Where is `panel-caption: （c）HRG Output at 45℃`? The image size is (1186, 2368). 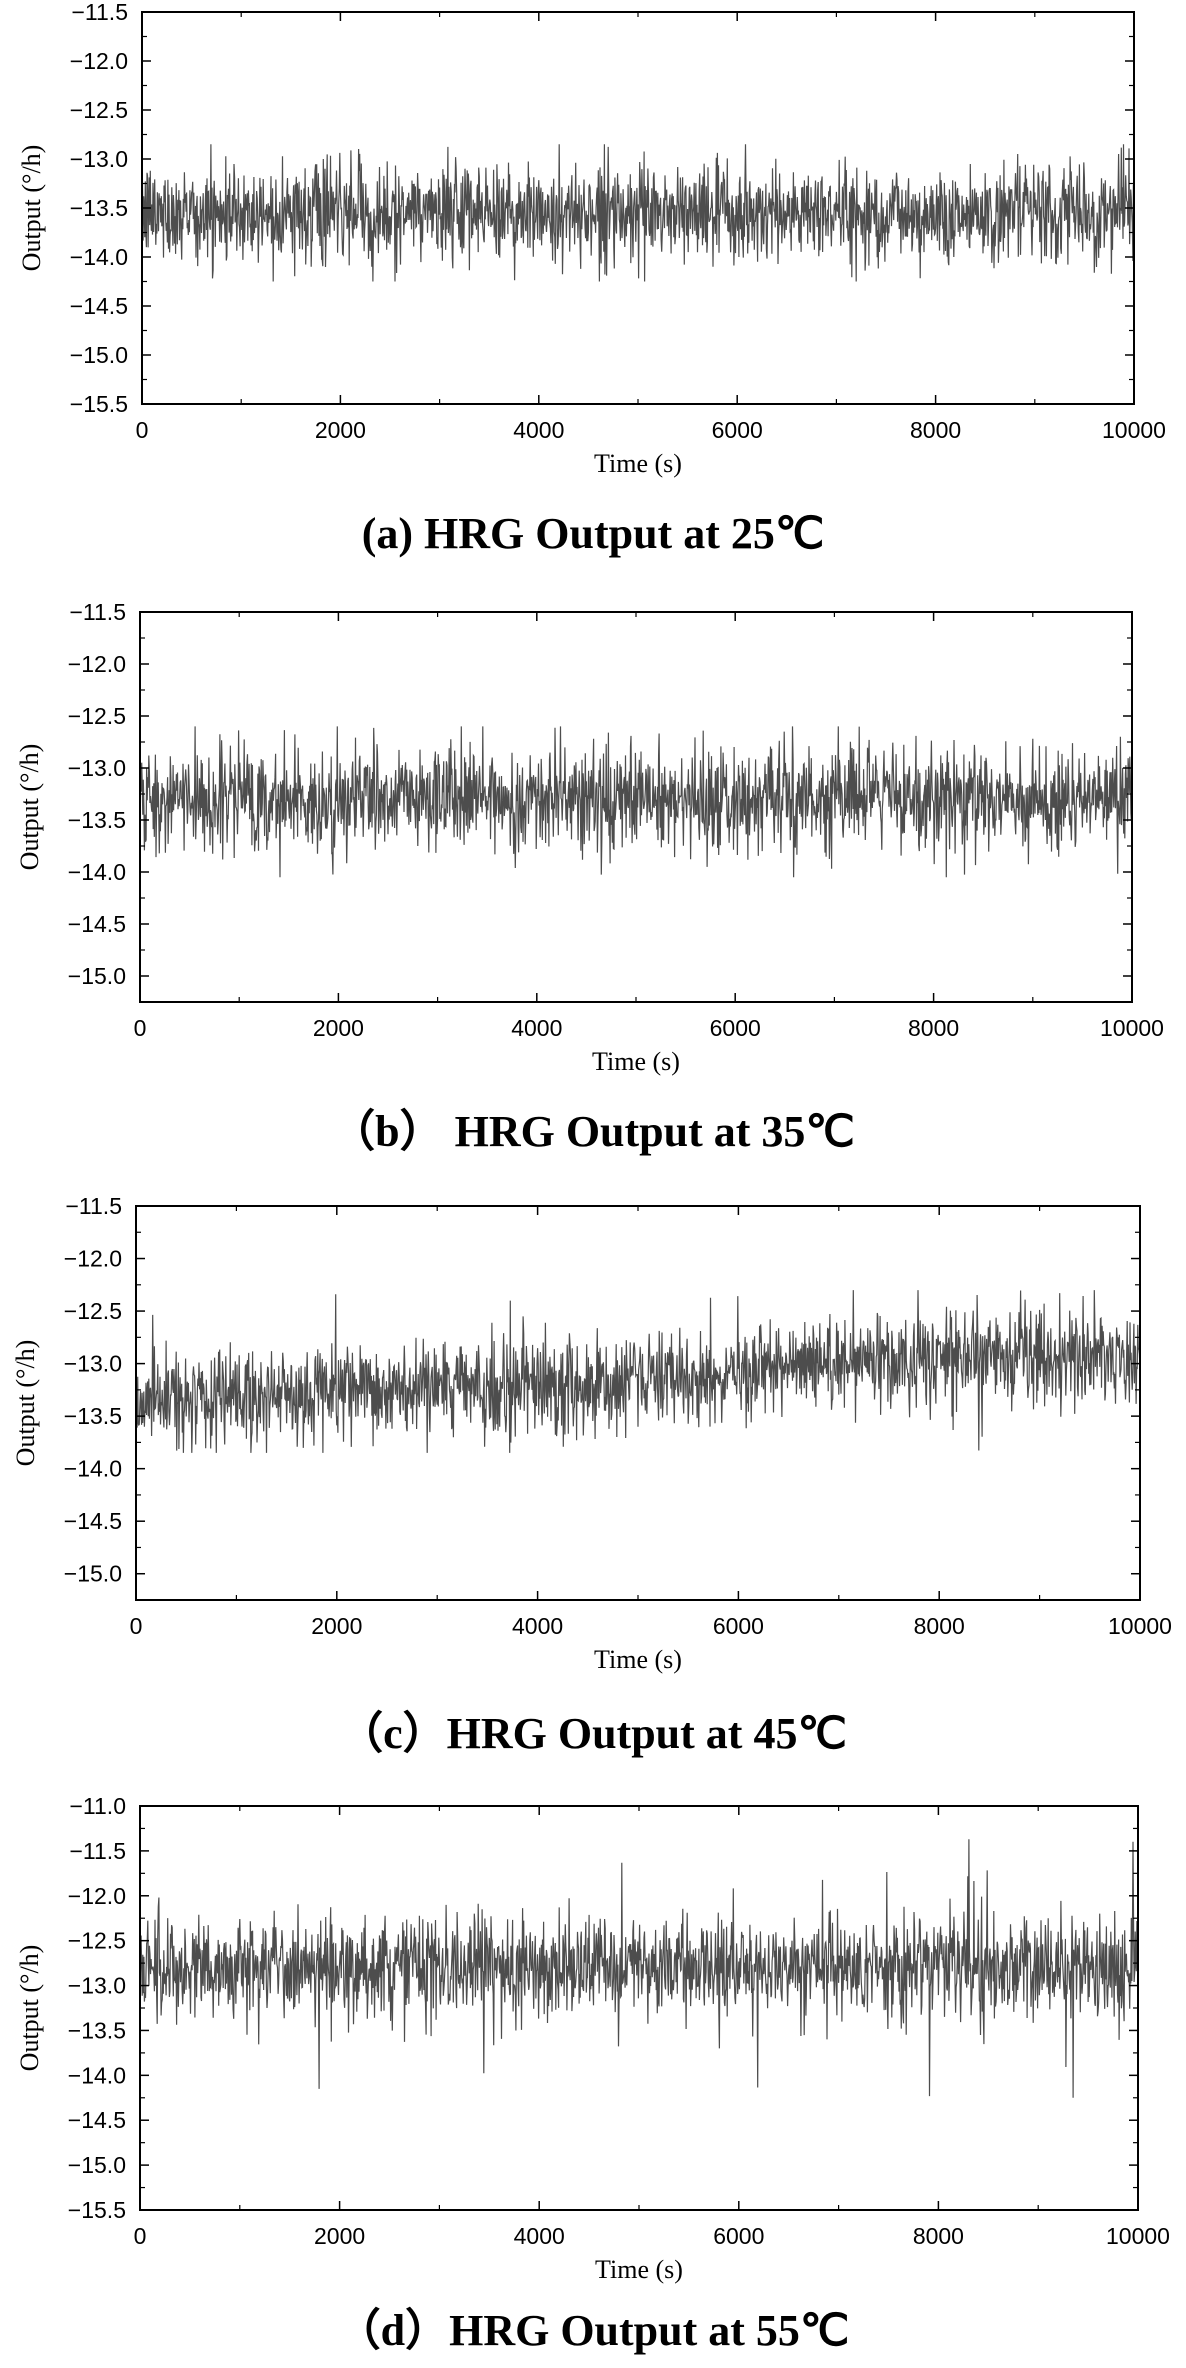
panel-caption: （c）HRG Output at 45℃ is located at coordinates (593, 1733).